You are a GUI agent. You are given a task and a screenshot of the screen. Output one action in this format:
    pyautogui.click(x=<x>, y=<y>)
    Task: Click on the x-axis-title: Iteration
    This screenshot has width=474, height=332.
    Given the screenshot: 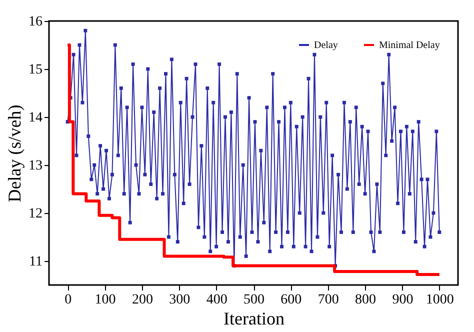 What is the action you would take?
    pyautogui.click(x=254, y=318)
    